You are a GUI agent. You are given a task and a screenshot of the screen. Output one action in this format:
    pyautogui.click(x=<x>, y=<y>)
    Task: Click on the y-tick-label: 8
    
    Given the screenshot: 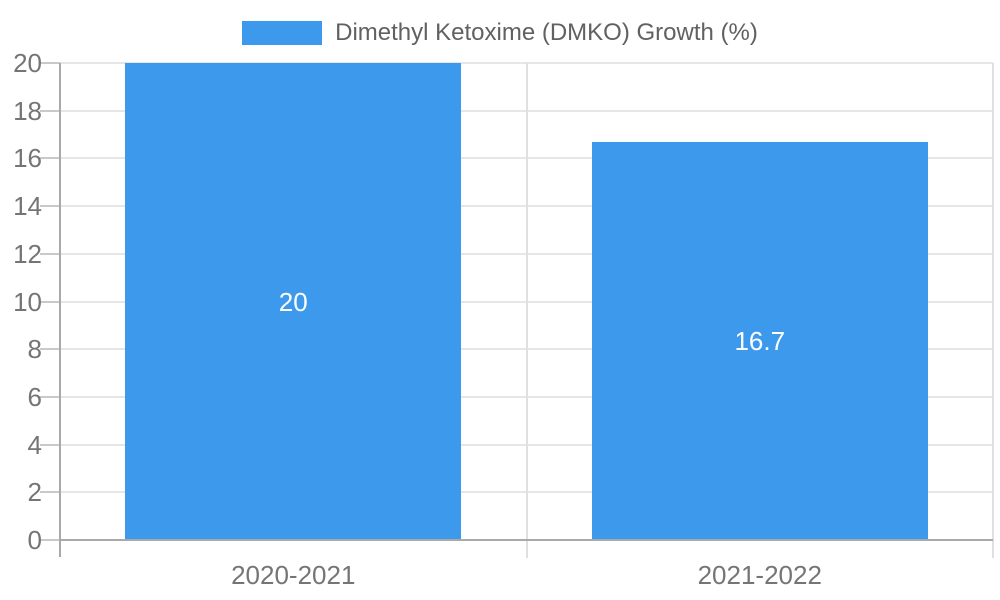 What is the action you would take?
    pyautogui.click(x=34, y=349)
    